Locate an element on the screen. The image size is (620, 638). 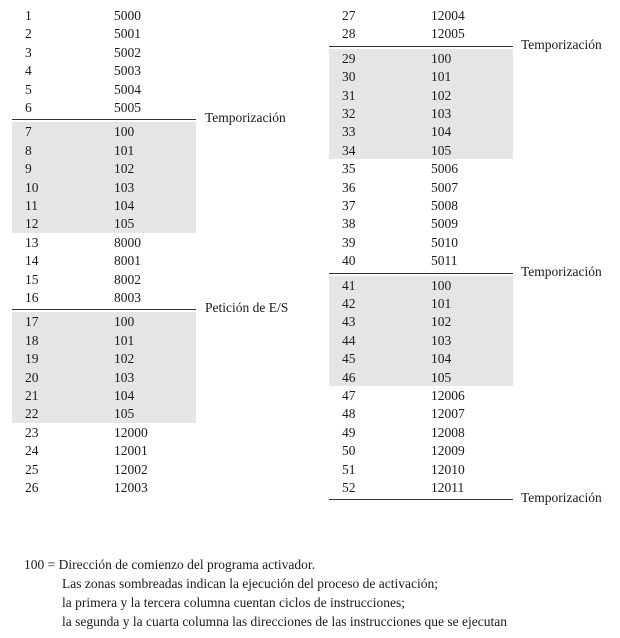
cycle-number: 21 is located at coordinates (32, 395).